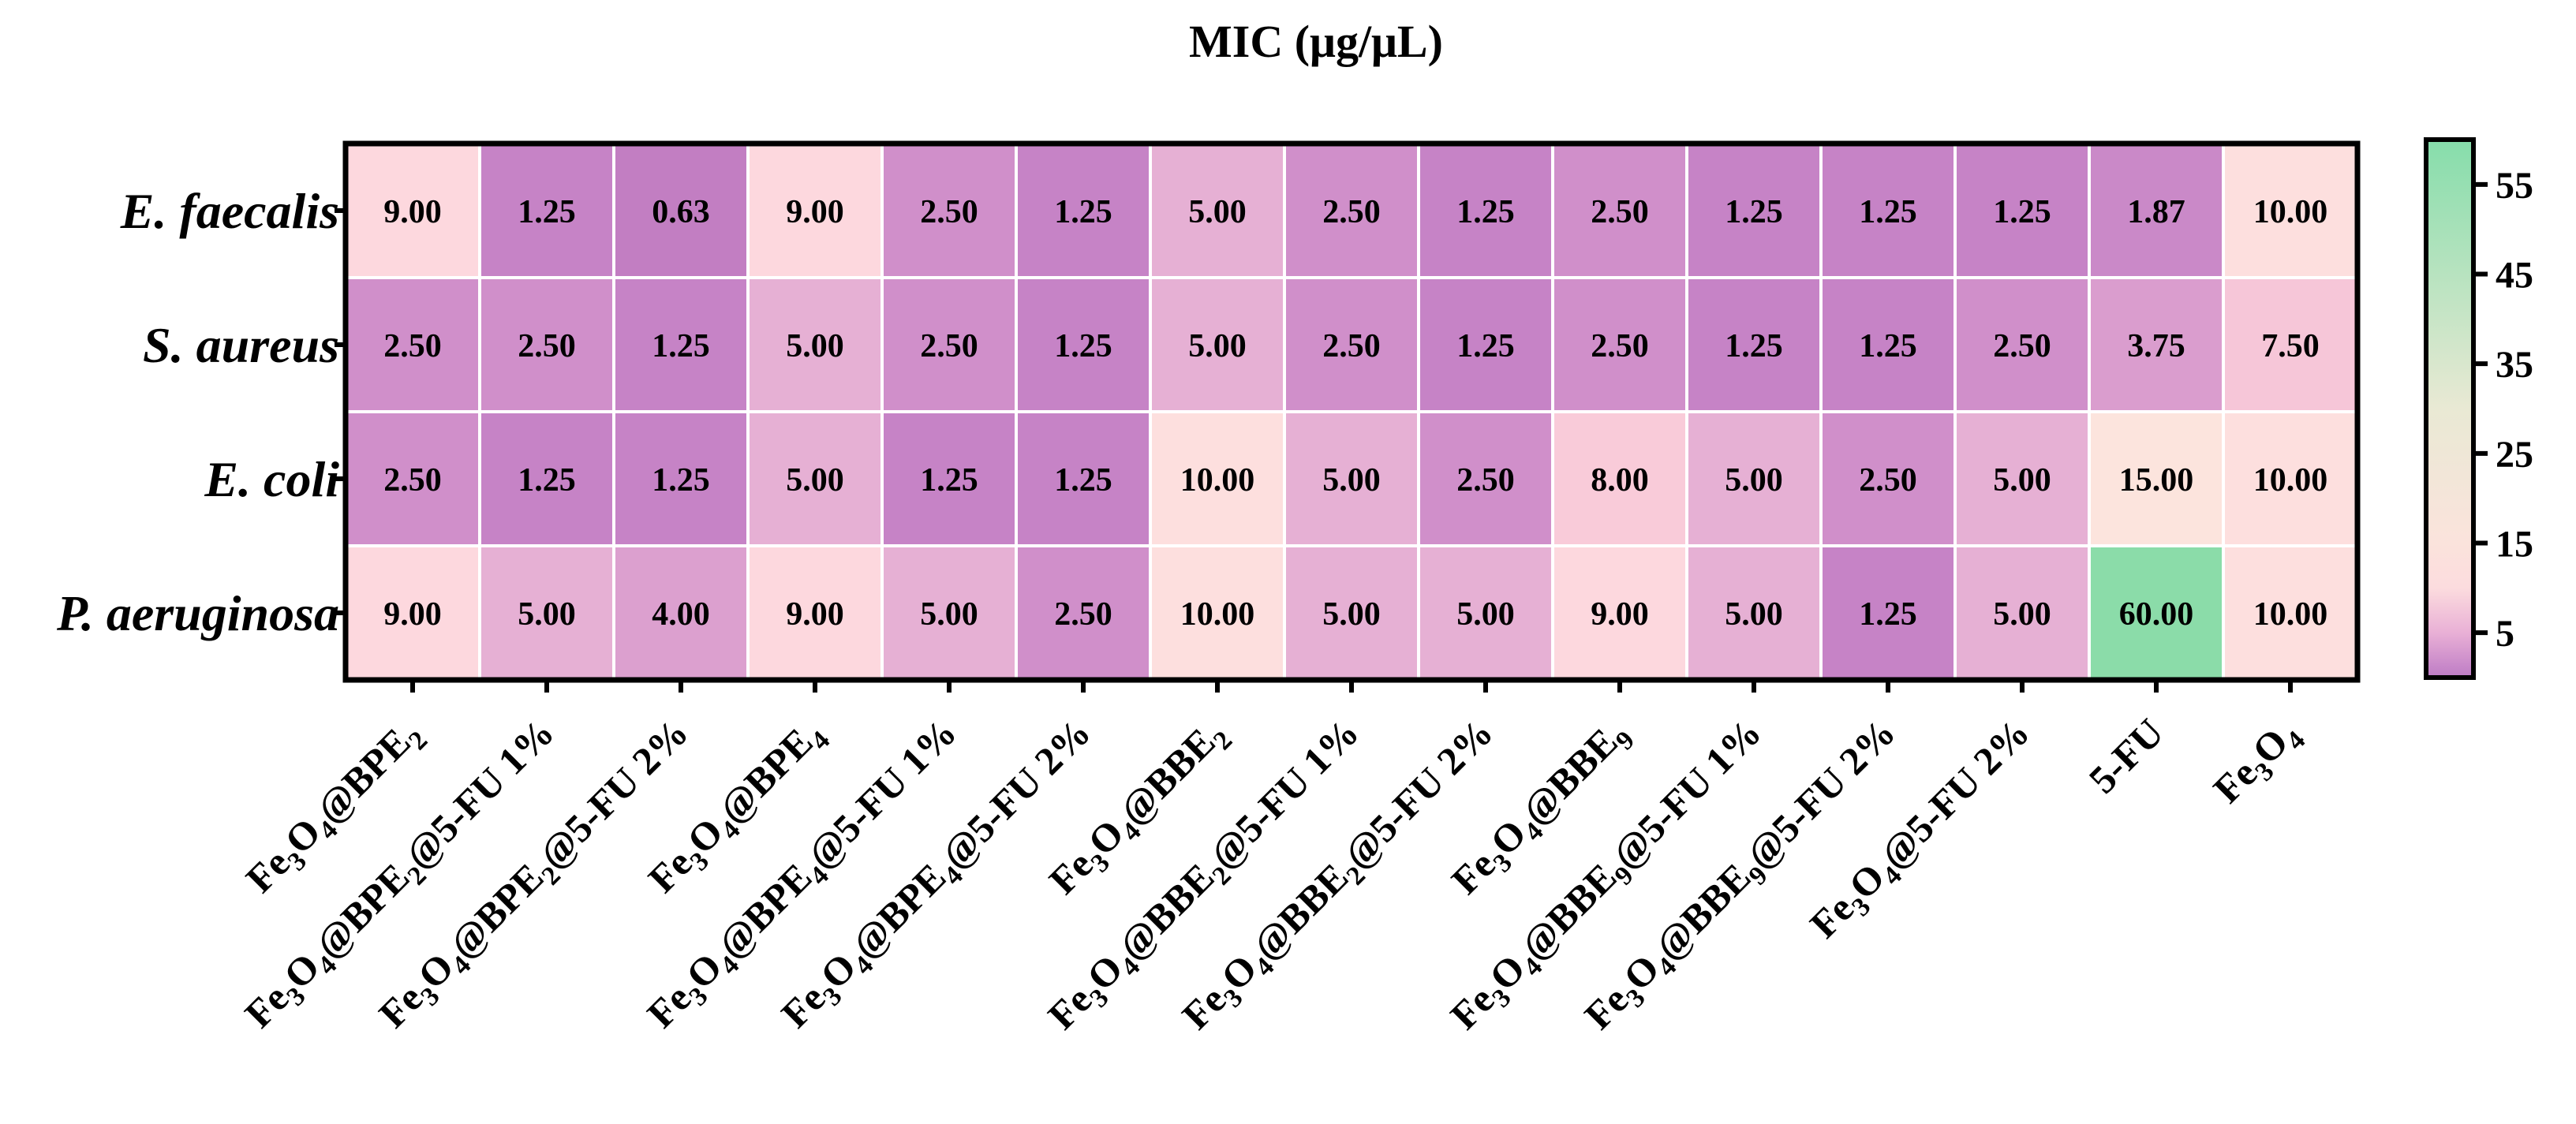 This screenshot has width=2576, height=1124. I want to click on row-label: S. aureus, so click(241, 345).